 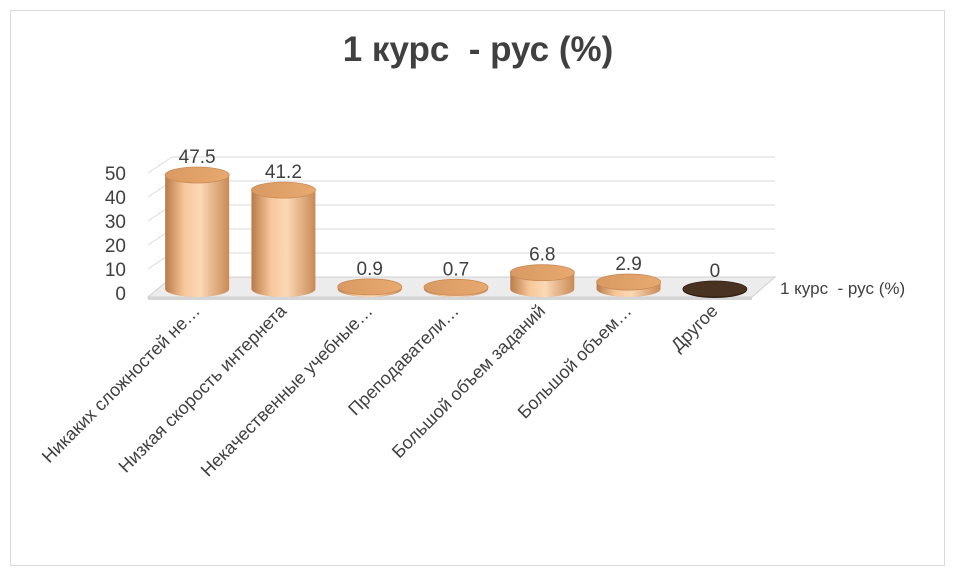 I want to click on data-label: 0, so click(x=715, y=271).